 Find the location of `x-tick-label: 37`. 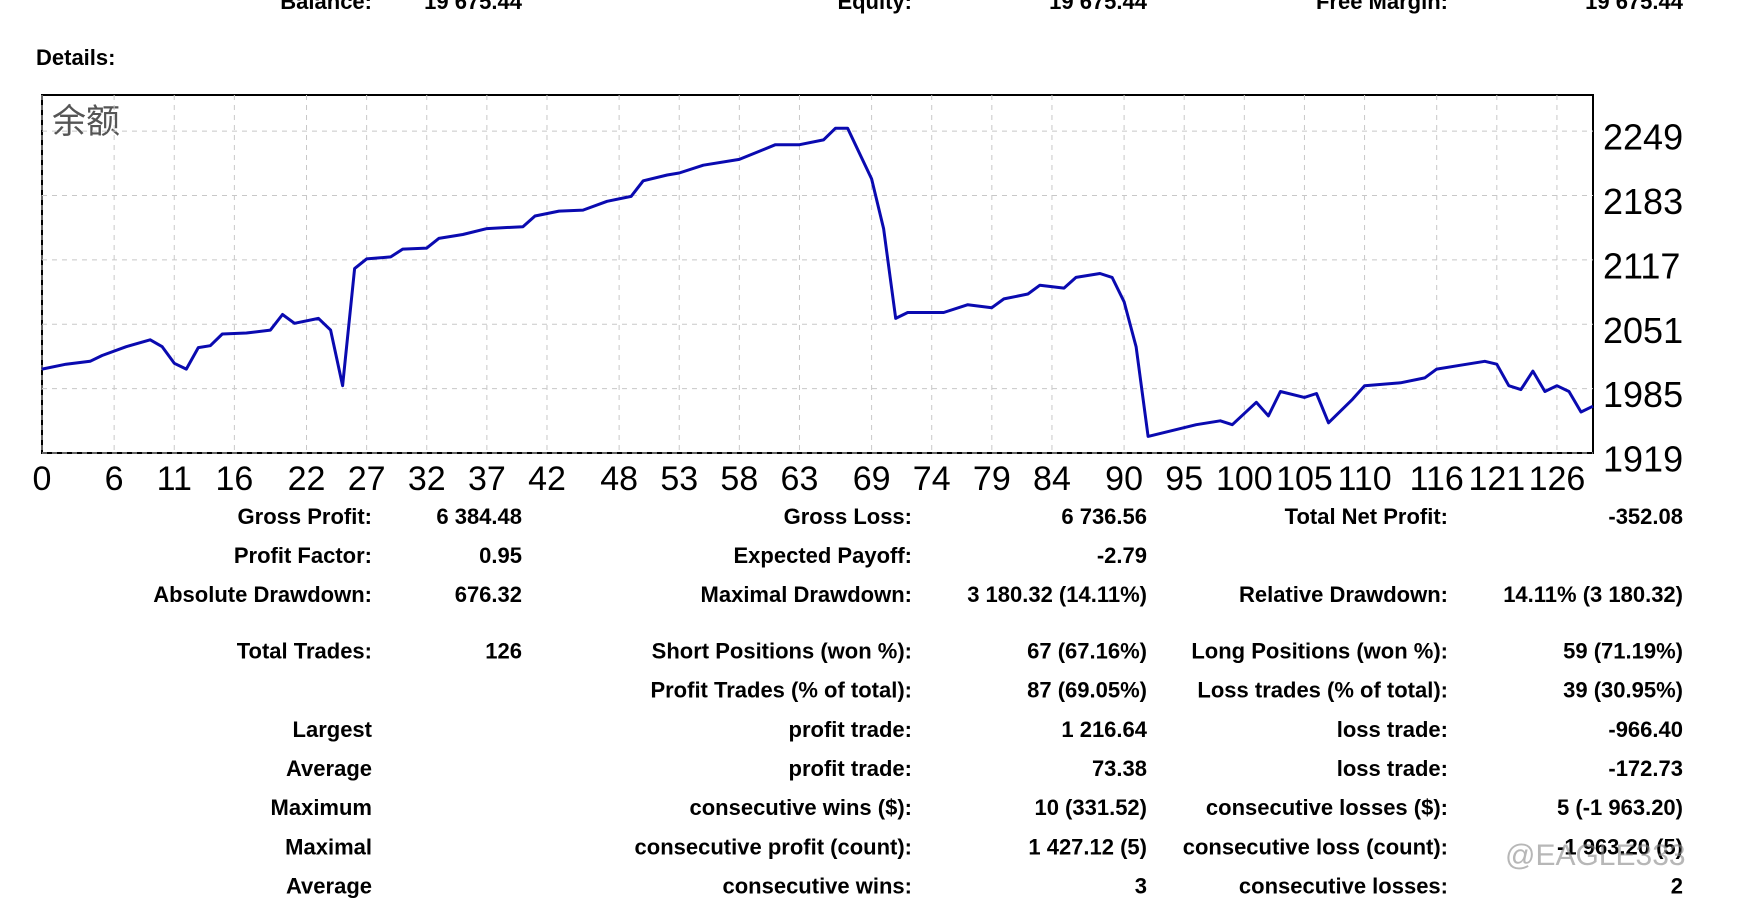

x-tick-label: 37 is located at coordinates (487, 479).